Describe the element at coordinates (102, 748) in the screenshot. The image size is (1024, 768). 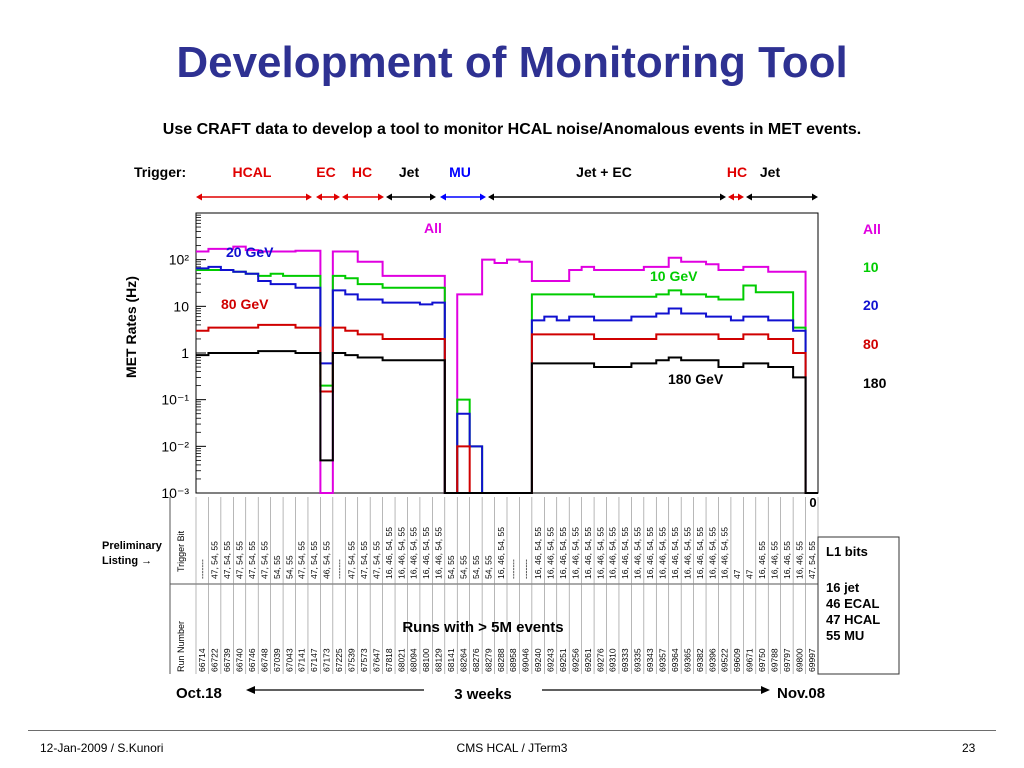
I see `footer-left: 12-Jan-2009 / S.Kunori` at that location.